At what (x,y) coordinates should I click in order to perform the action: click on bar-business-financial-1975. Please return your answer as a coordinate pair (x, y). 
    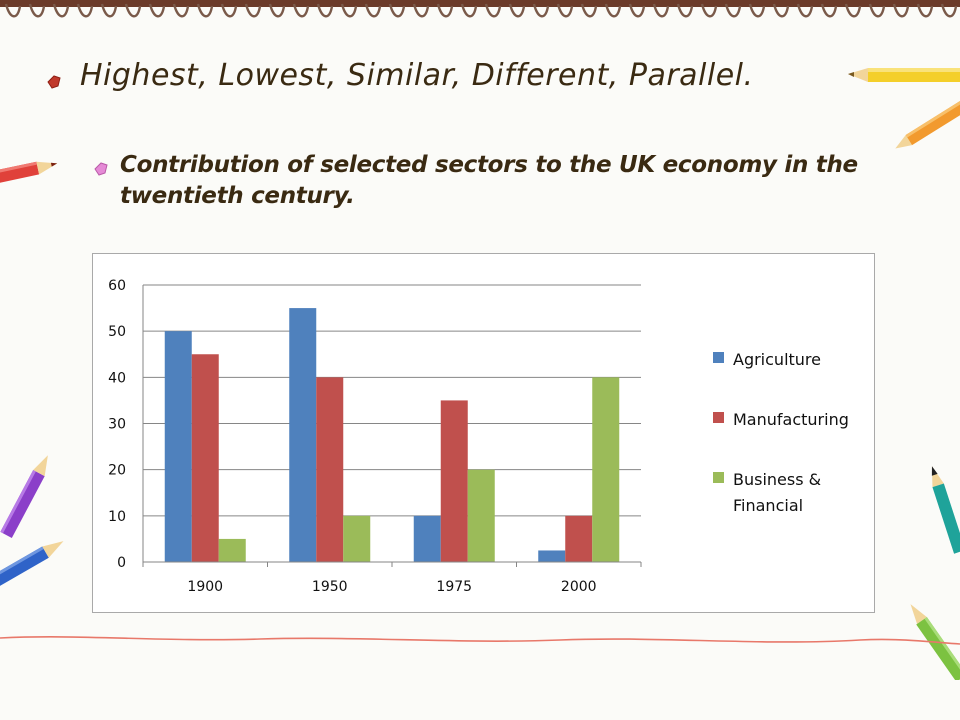
    Looking at the image, I should click on (481, 515).